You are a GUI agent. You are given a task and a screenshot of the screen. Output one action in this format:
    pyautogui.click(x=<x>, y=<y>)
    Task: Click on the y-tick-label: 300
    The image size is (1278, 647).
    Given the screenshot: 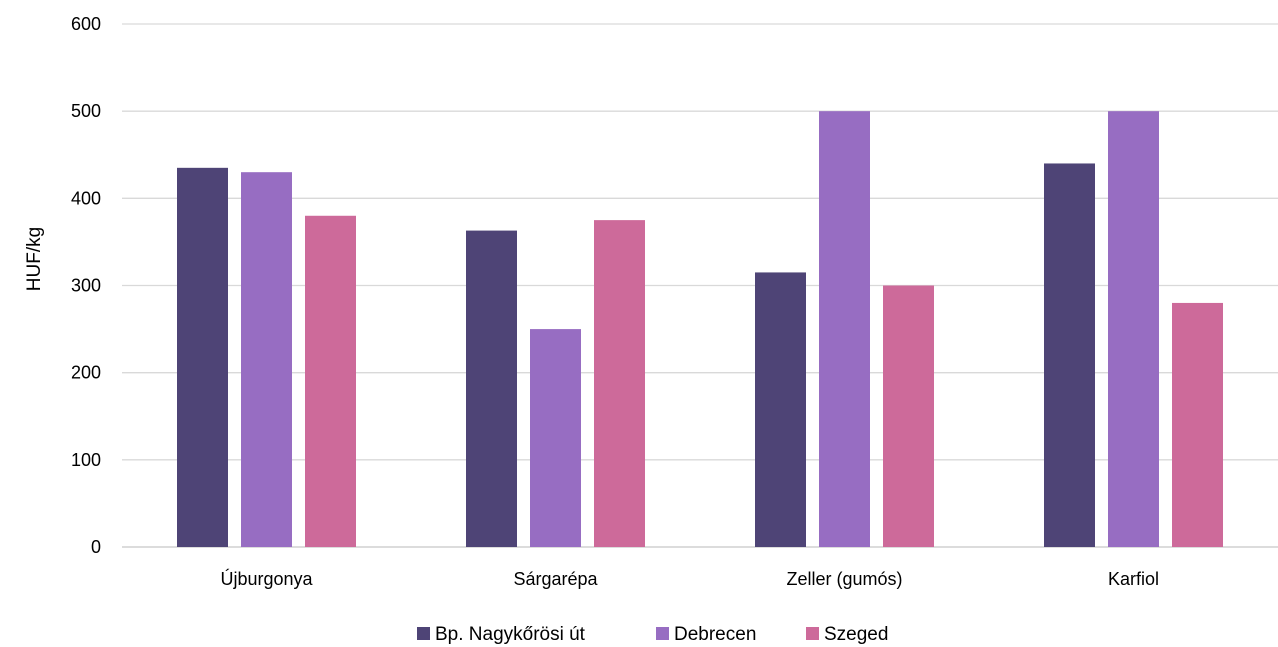 What is the action you would take?
    pyautogui.click(x=86, y=286)
    